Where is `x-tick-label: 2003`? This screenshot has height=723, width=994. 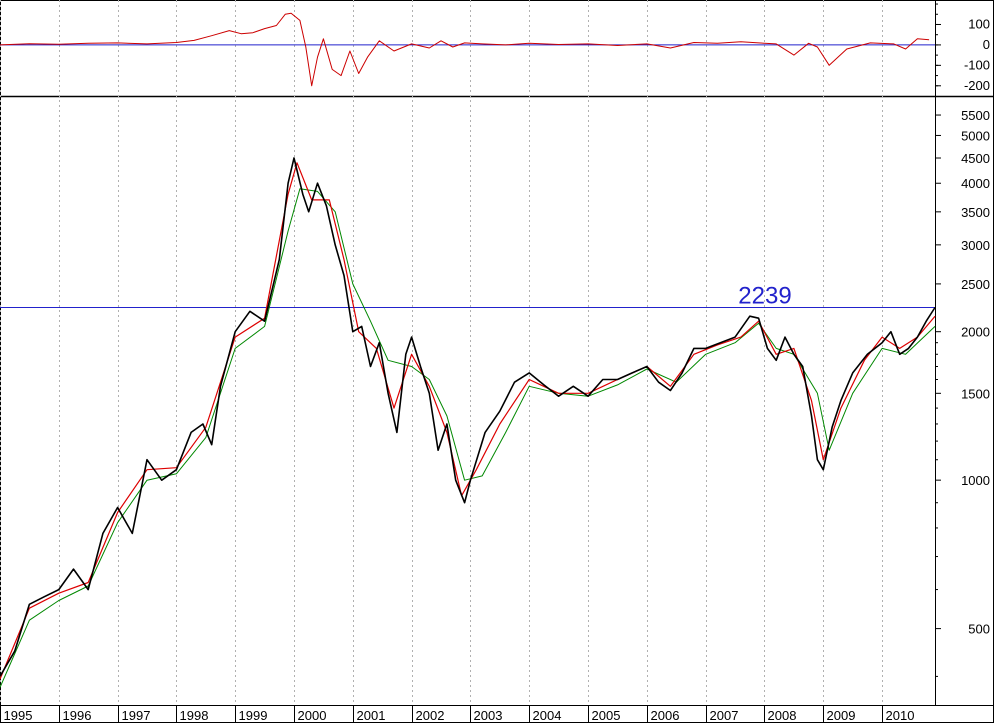 x-tick-label: 2003 is located at coordinates (488, 715).